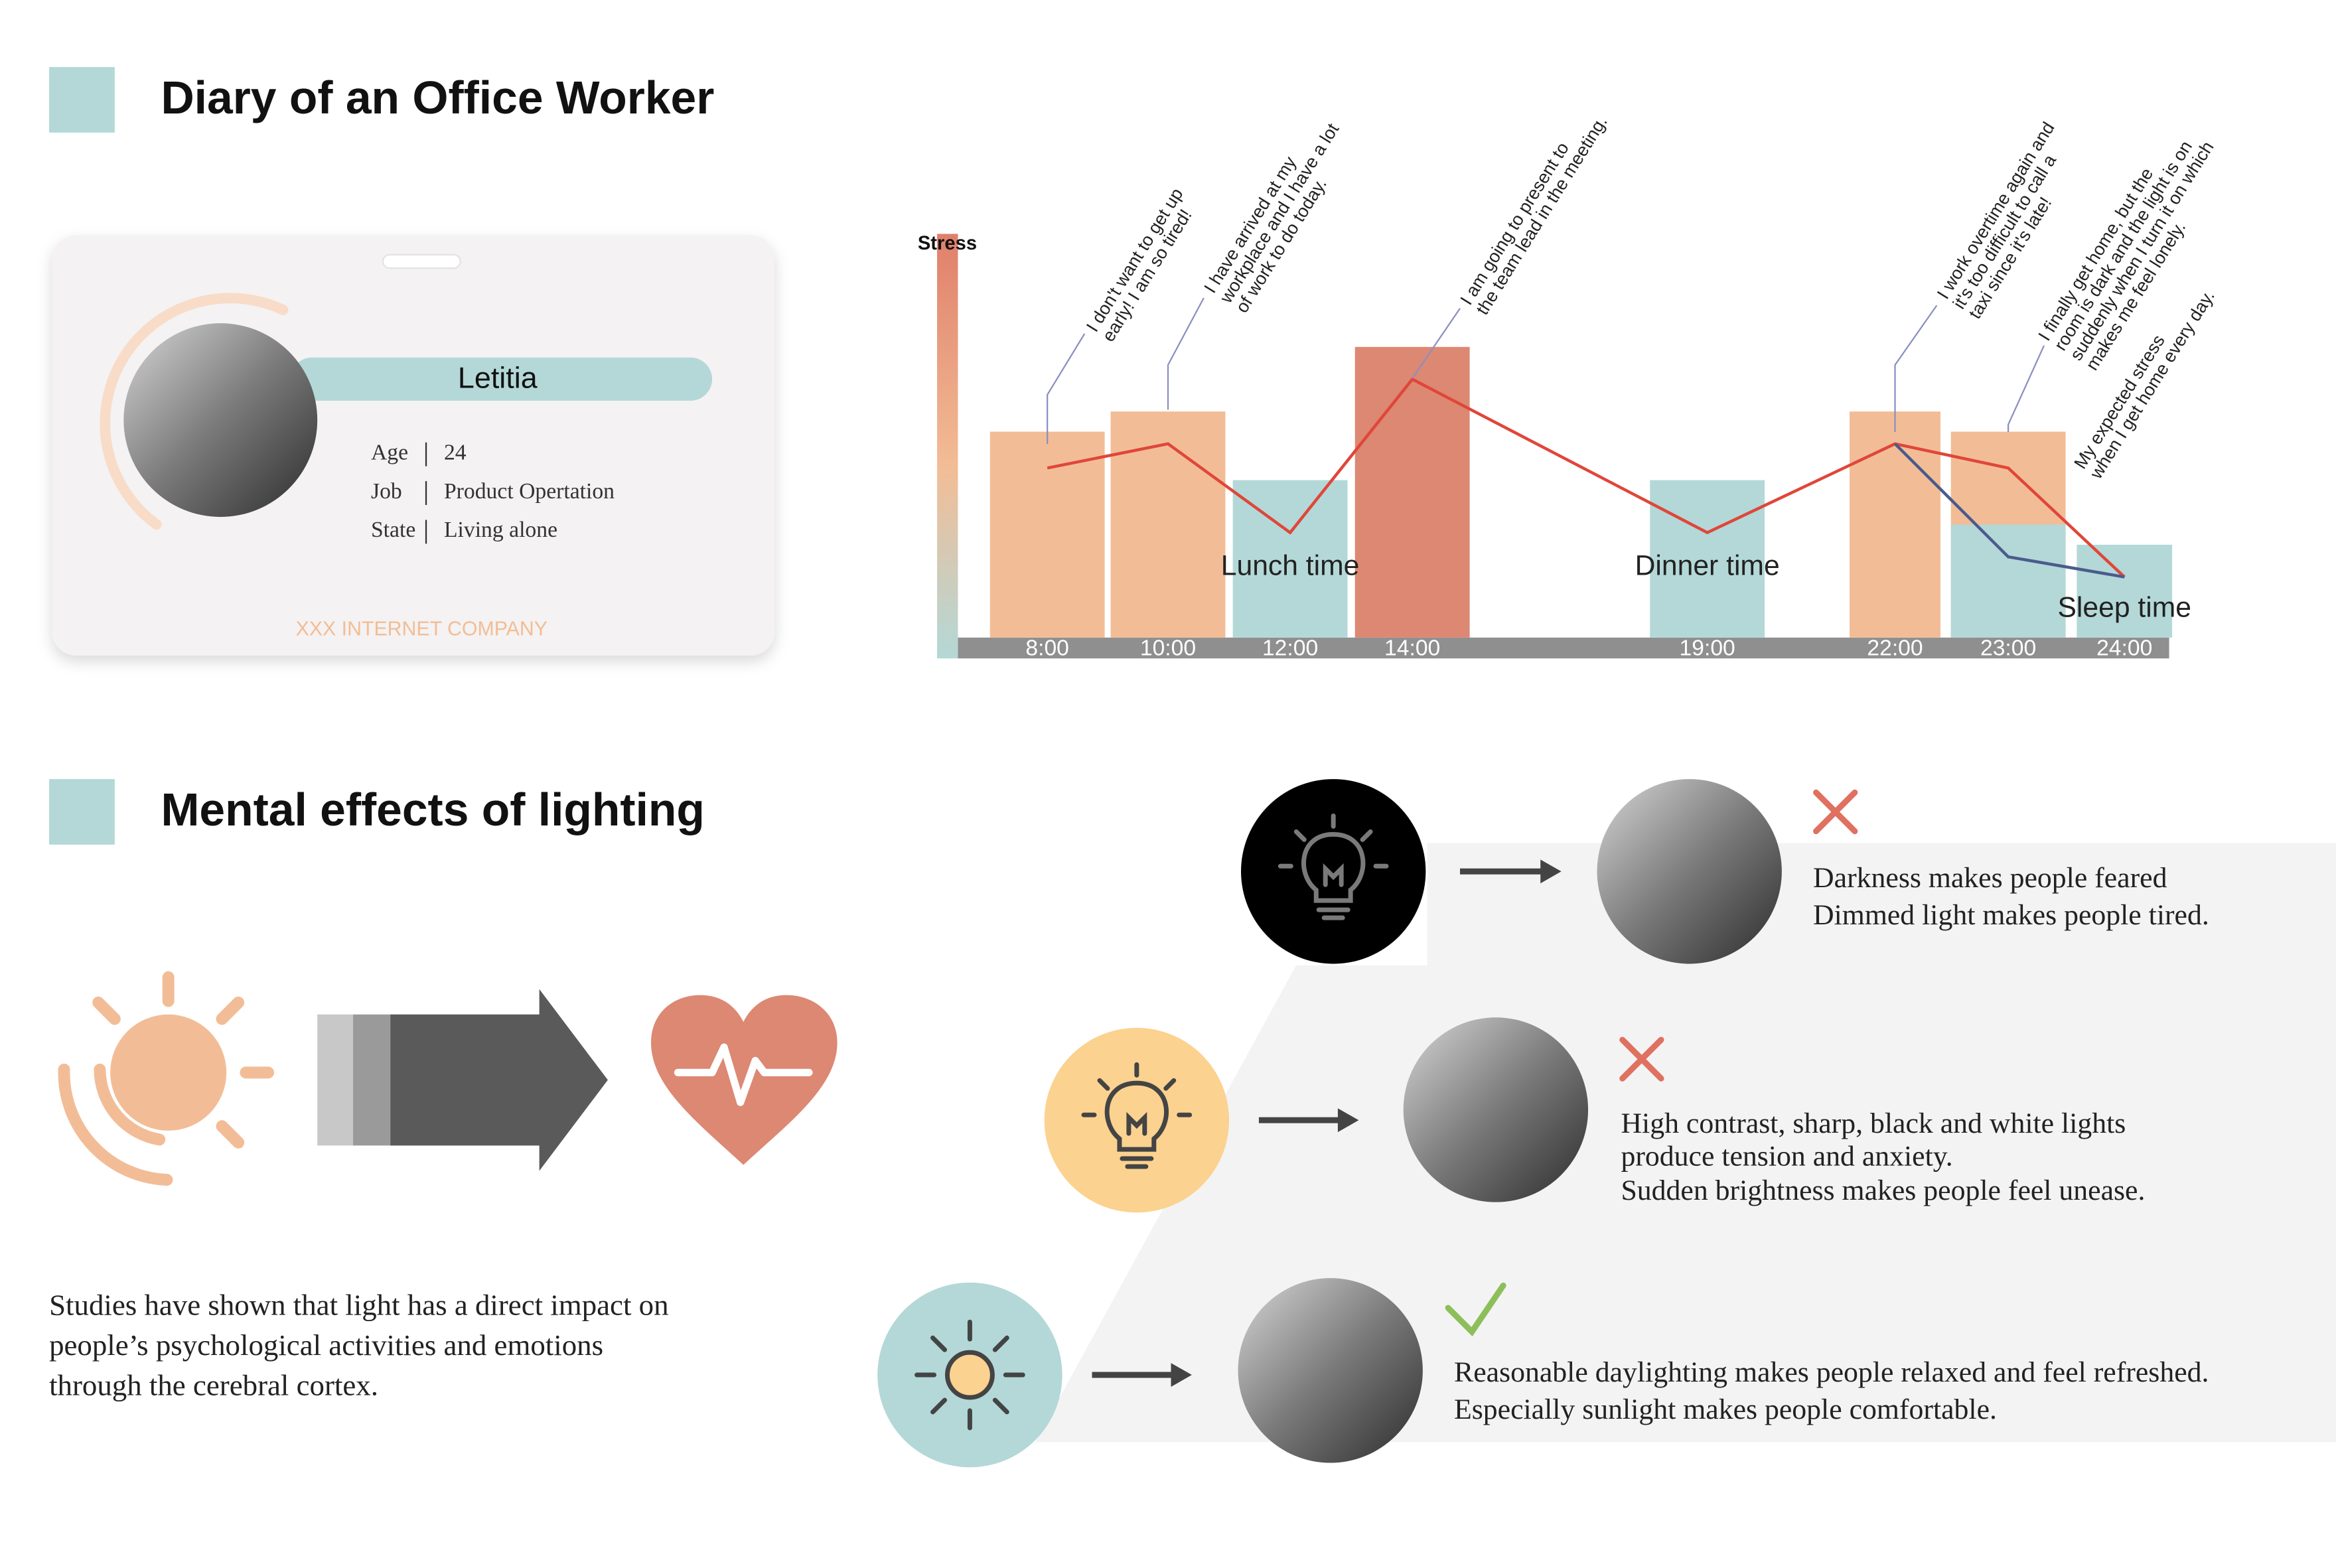 The height and width of the screenshot is (1568, 2336). What do you see at coordinates (1290, 648) in the screenshot?
I see `x-tick-label: 12:00` at bounding box center [1290, 648].